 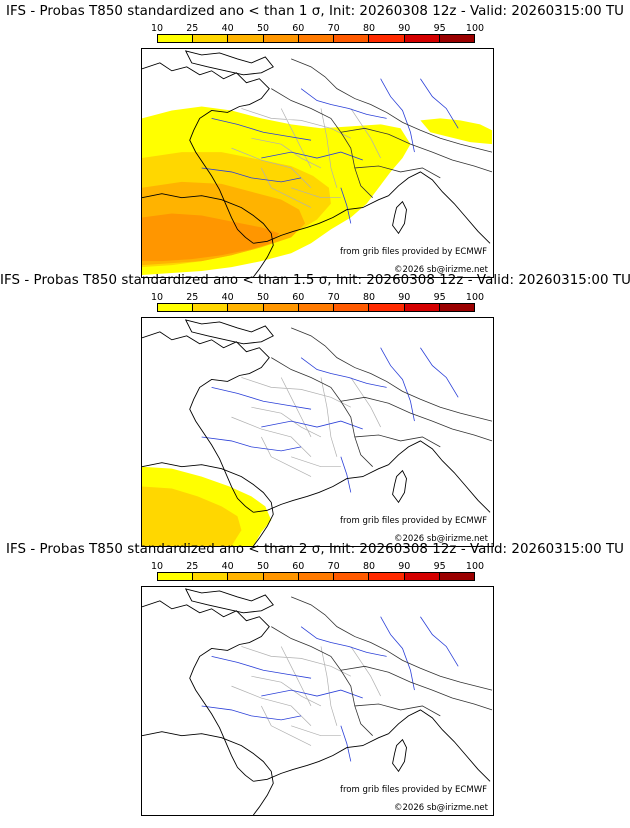 I want to click on colorbar-tick-label: 60, so click(x=298, y=566).